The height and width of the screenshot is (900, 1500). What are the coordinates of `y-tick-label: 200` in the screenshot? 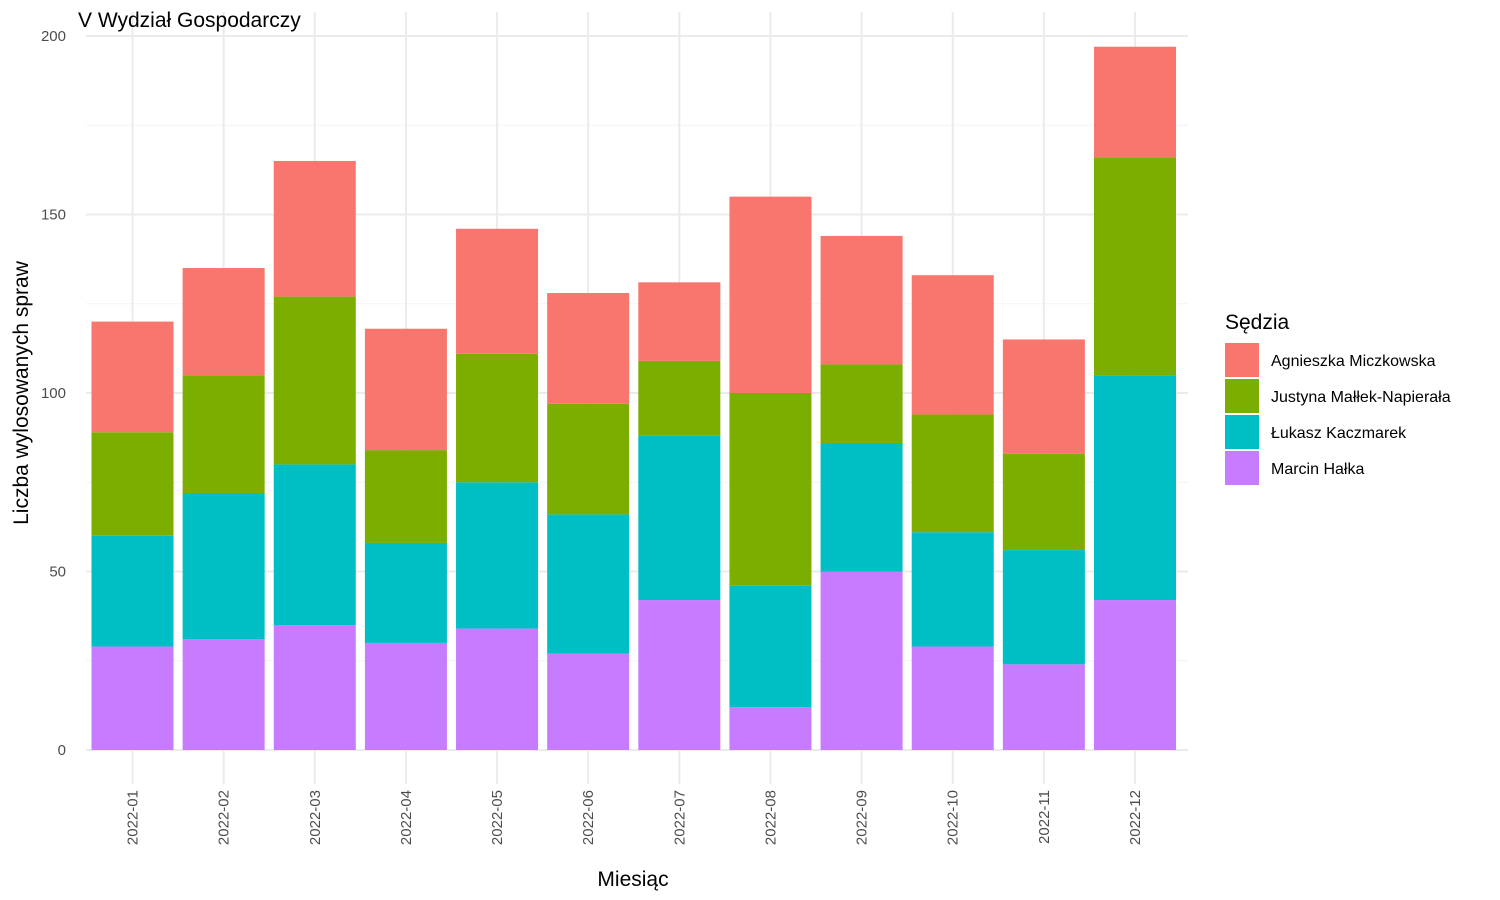 It's located at (53, 36).